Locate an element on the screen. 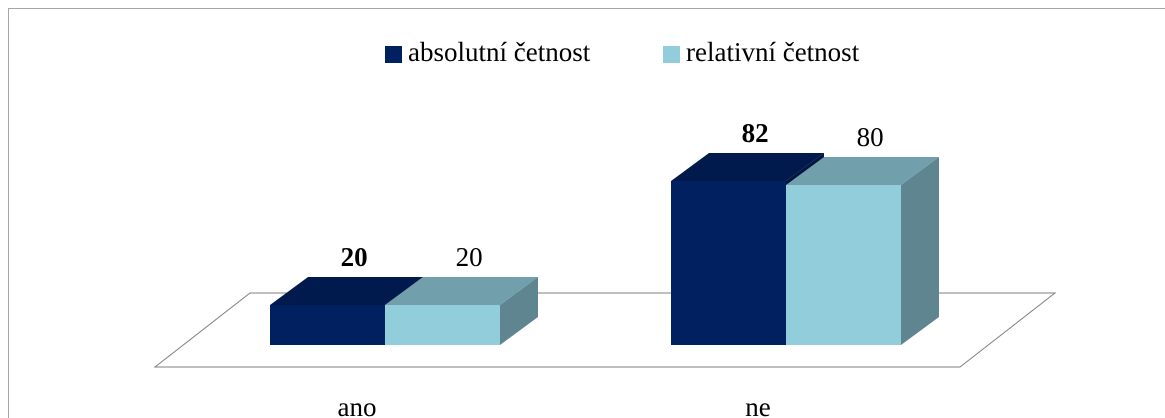  x-tick-label: ne is located at coordinates (758, 405).